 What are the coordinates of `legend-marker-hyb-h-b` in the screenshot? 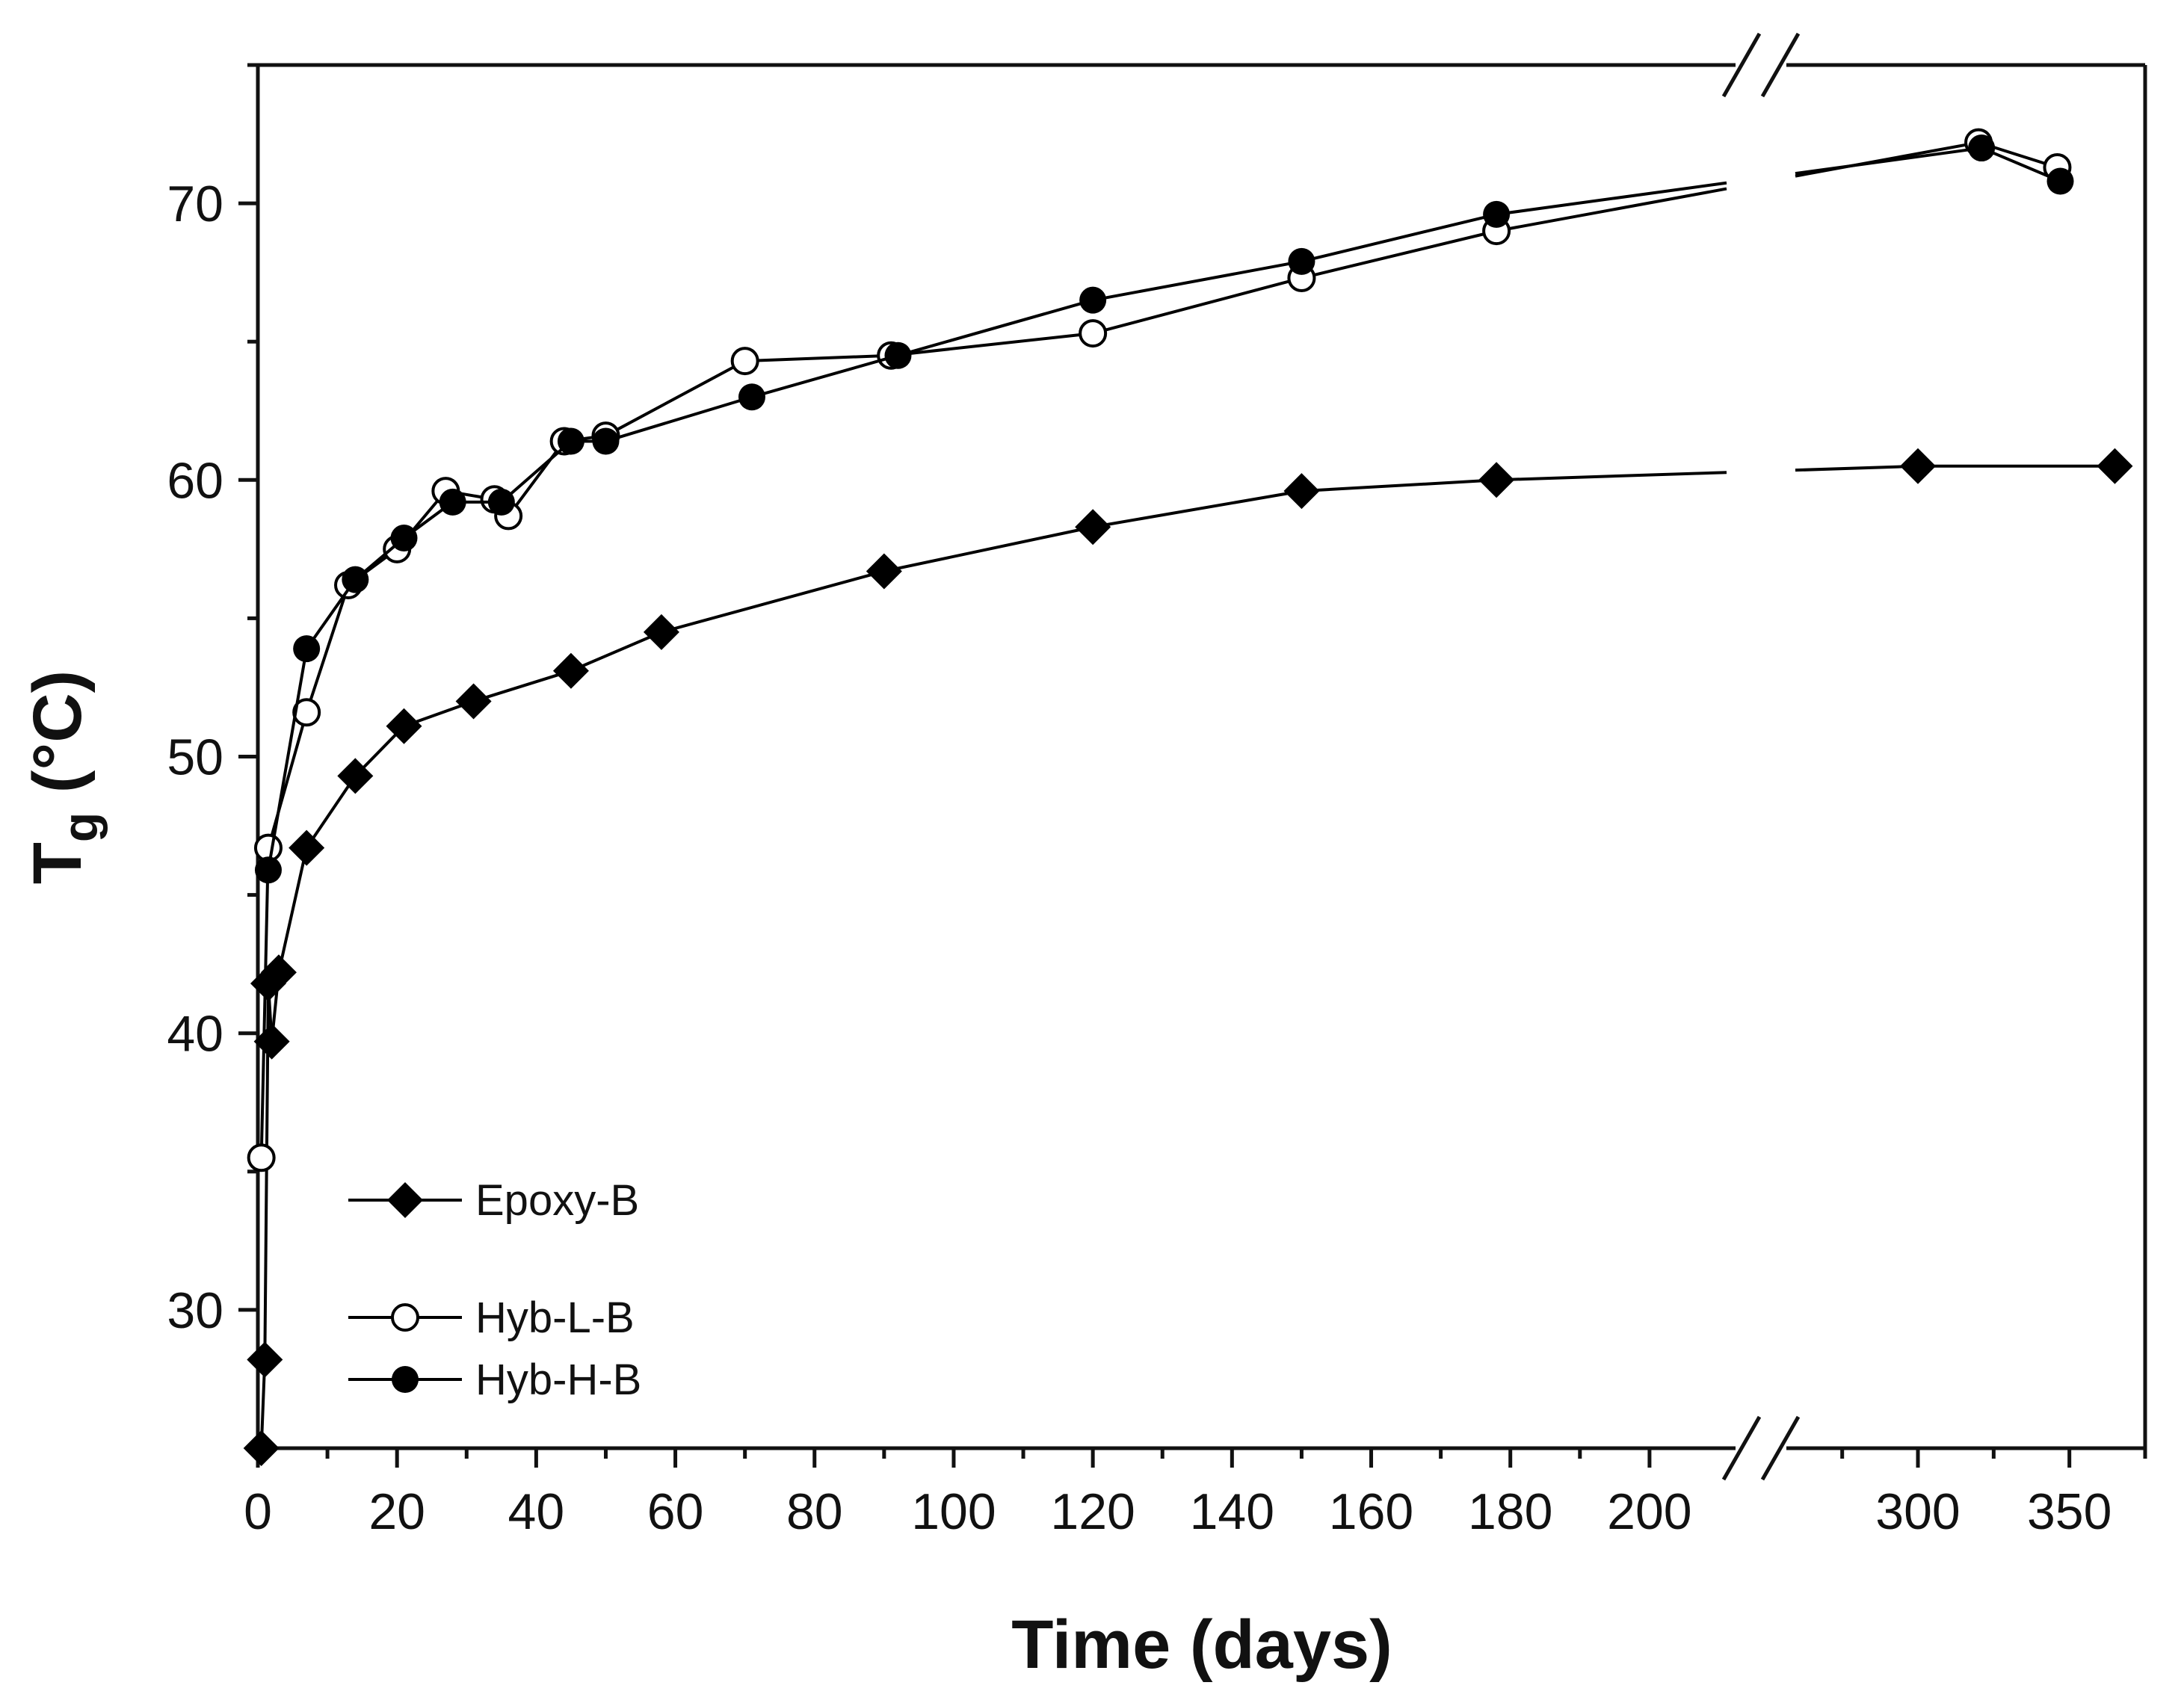 It's located at (405, 1379).